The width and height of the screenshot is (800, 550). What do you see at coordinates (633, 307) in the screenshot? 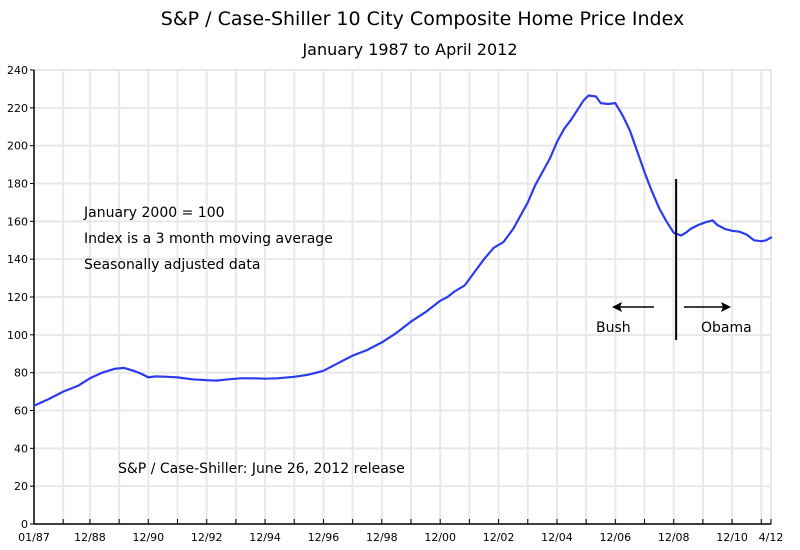
I see `bush-arrow` at bounding box center [633, 307].